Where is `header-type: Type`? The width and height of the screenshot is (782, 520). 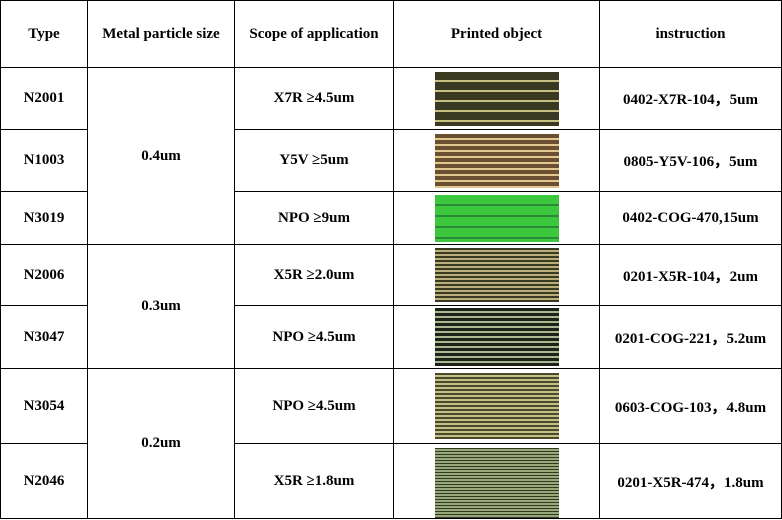
header-type: Type is located at coordinates (44, 34).